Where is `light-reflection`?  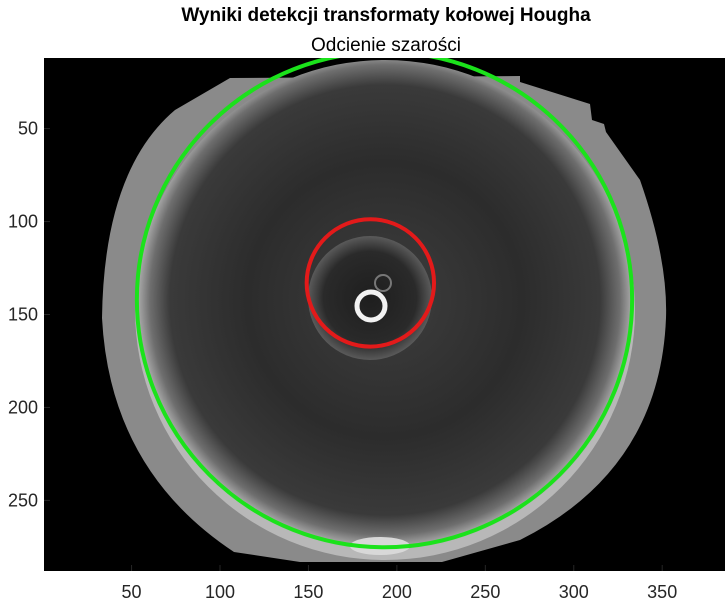
light-reflection is located at coordinates (371, 306).